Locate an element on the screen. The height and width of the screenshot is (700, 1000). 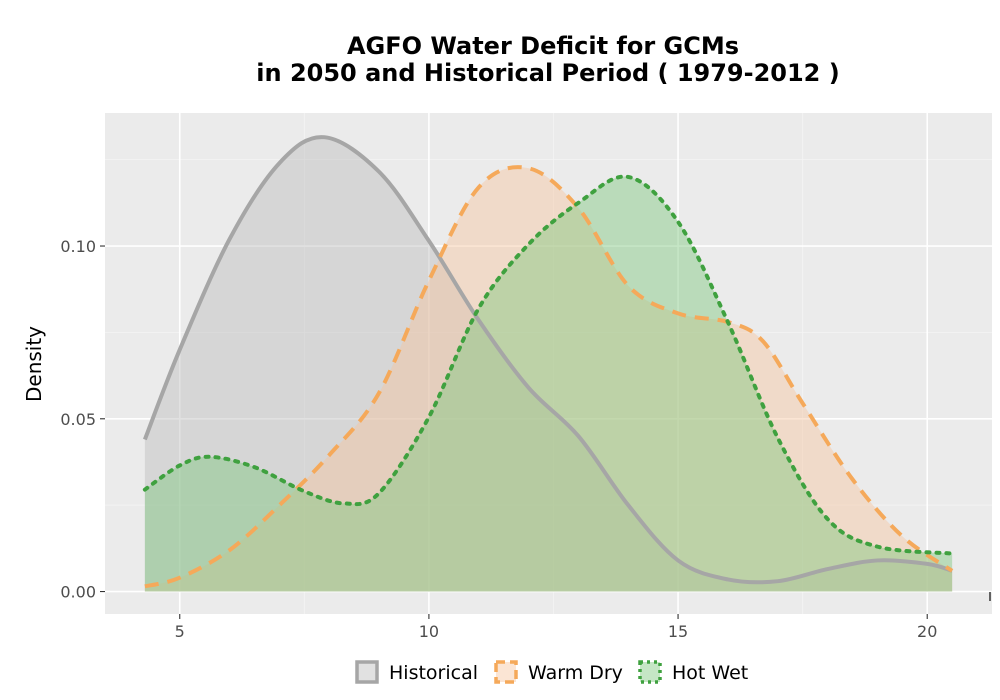
x-tick-label: 5 is located at coordinates (180, 631).